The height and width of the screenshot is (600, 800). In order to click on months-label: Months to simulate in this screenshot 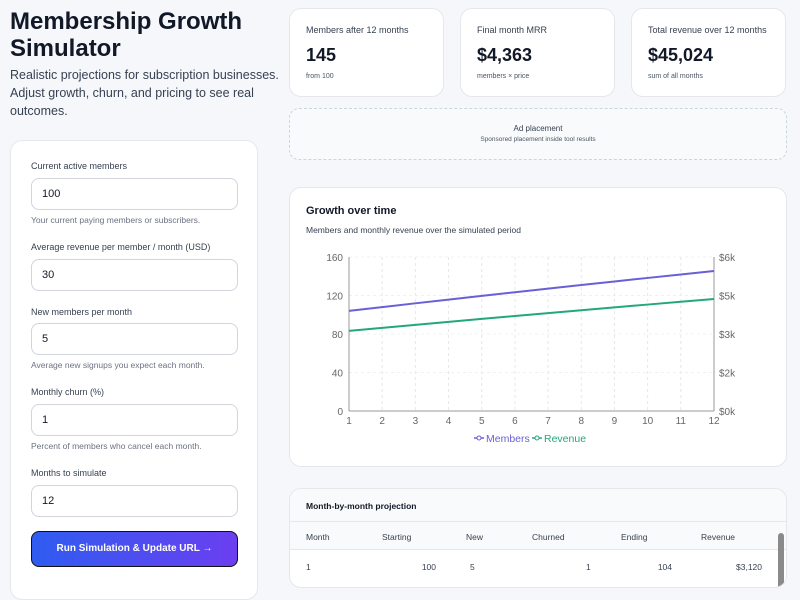, I will do `click(69, 473)`.